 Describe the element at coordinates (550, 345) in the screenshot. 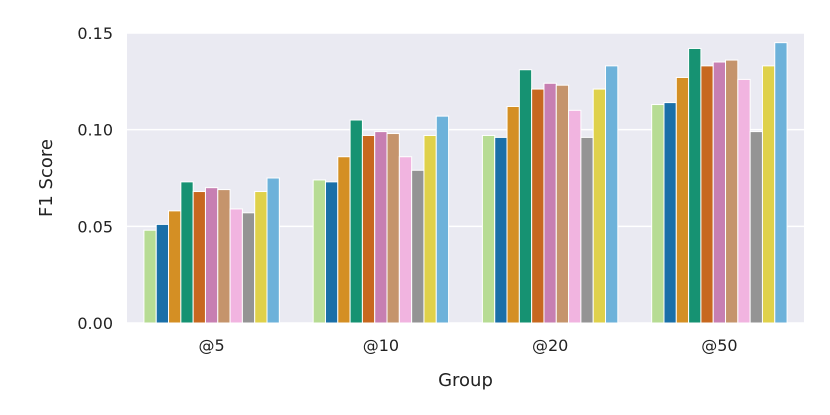

I see `x-tick-label: @20` at that location.